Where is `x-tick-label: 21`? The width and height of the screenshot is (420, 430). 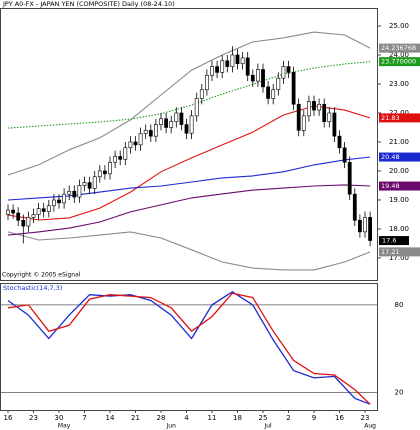
x-tick-label: 21 is located at coordinates (135, 418).